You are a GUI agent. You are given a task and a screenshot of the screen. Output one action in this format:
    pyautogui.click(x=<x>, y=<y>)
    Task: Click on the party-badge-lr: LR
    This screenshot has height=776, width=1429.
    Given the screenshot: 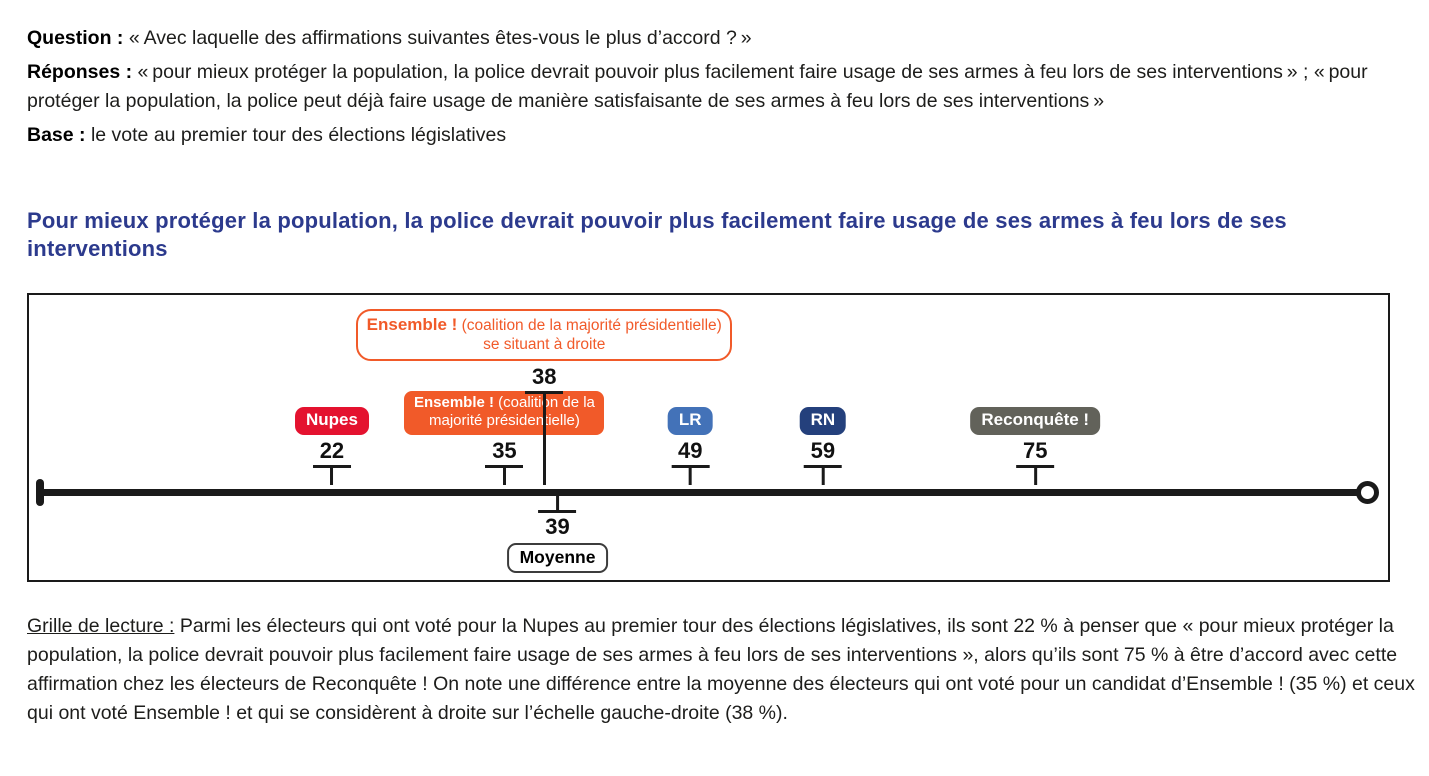 What is the action you would take?
    pyautogui.click(x=690, y=421)
    